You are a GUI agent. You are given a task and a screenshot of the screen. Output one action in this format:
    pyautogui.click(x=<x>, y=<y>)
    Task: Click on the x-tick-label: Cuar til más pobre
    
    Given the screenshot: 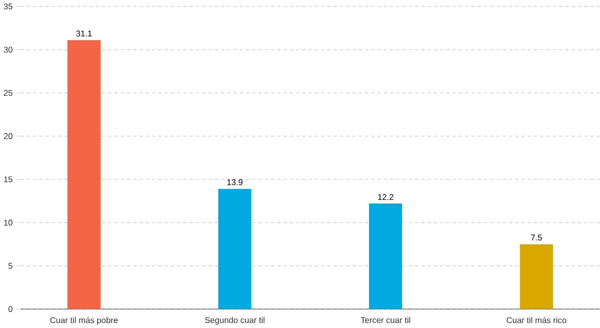 What is the action you would take?
    pyautogui.click(x=84, y=320)
    